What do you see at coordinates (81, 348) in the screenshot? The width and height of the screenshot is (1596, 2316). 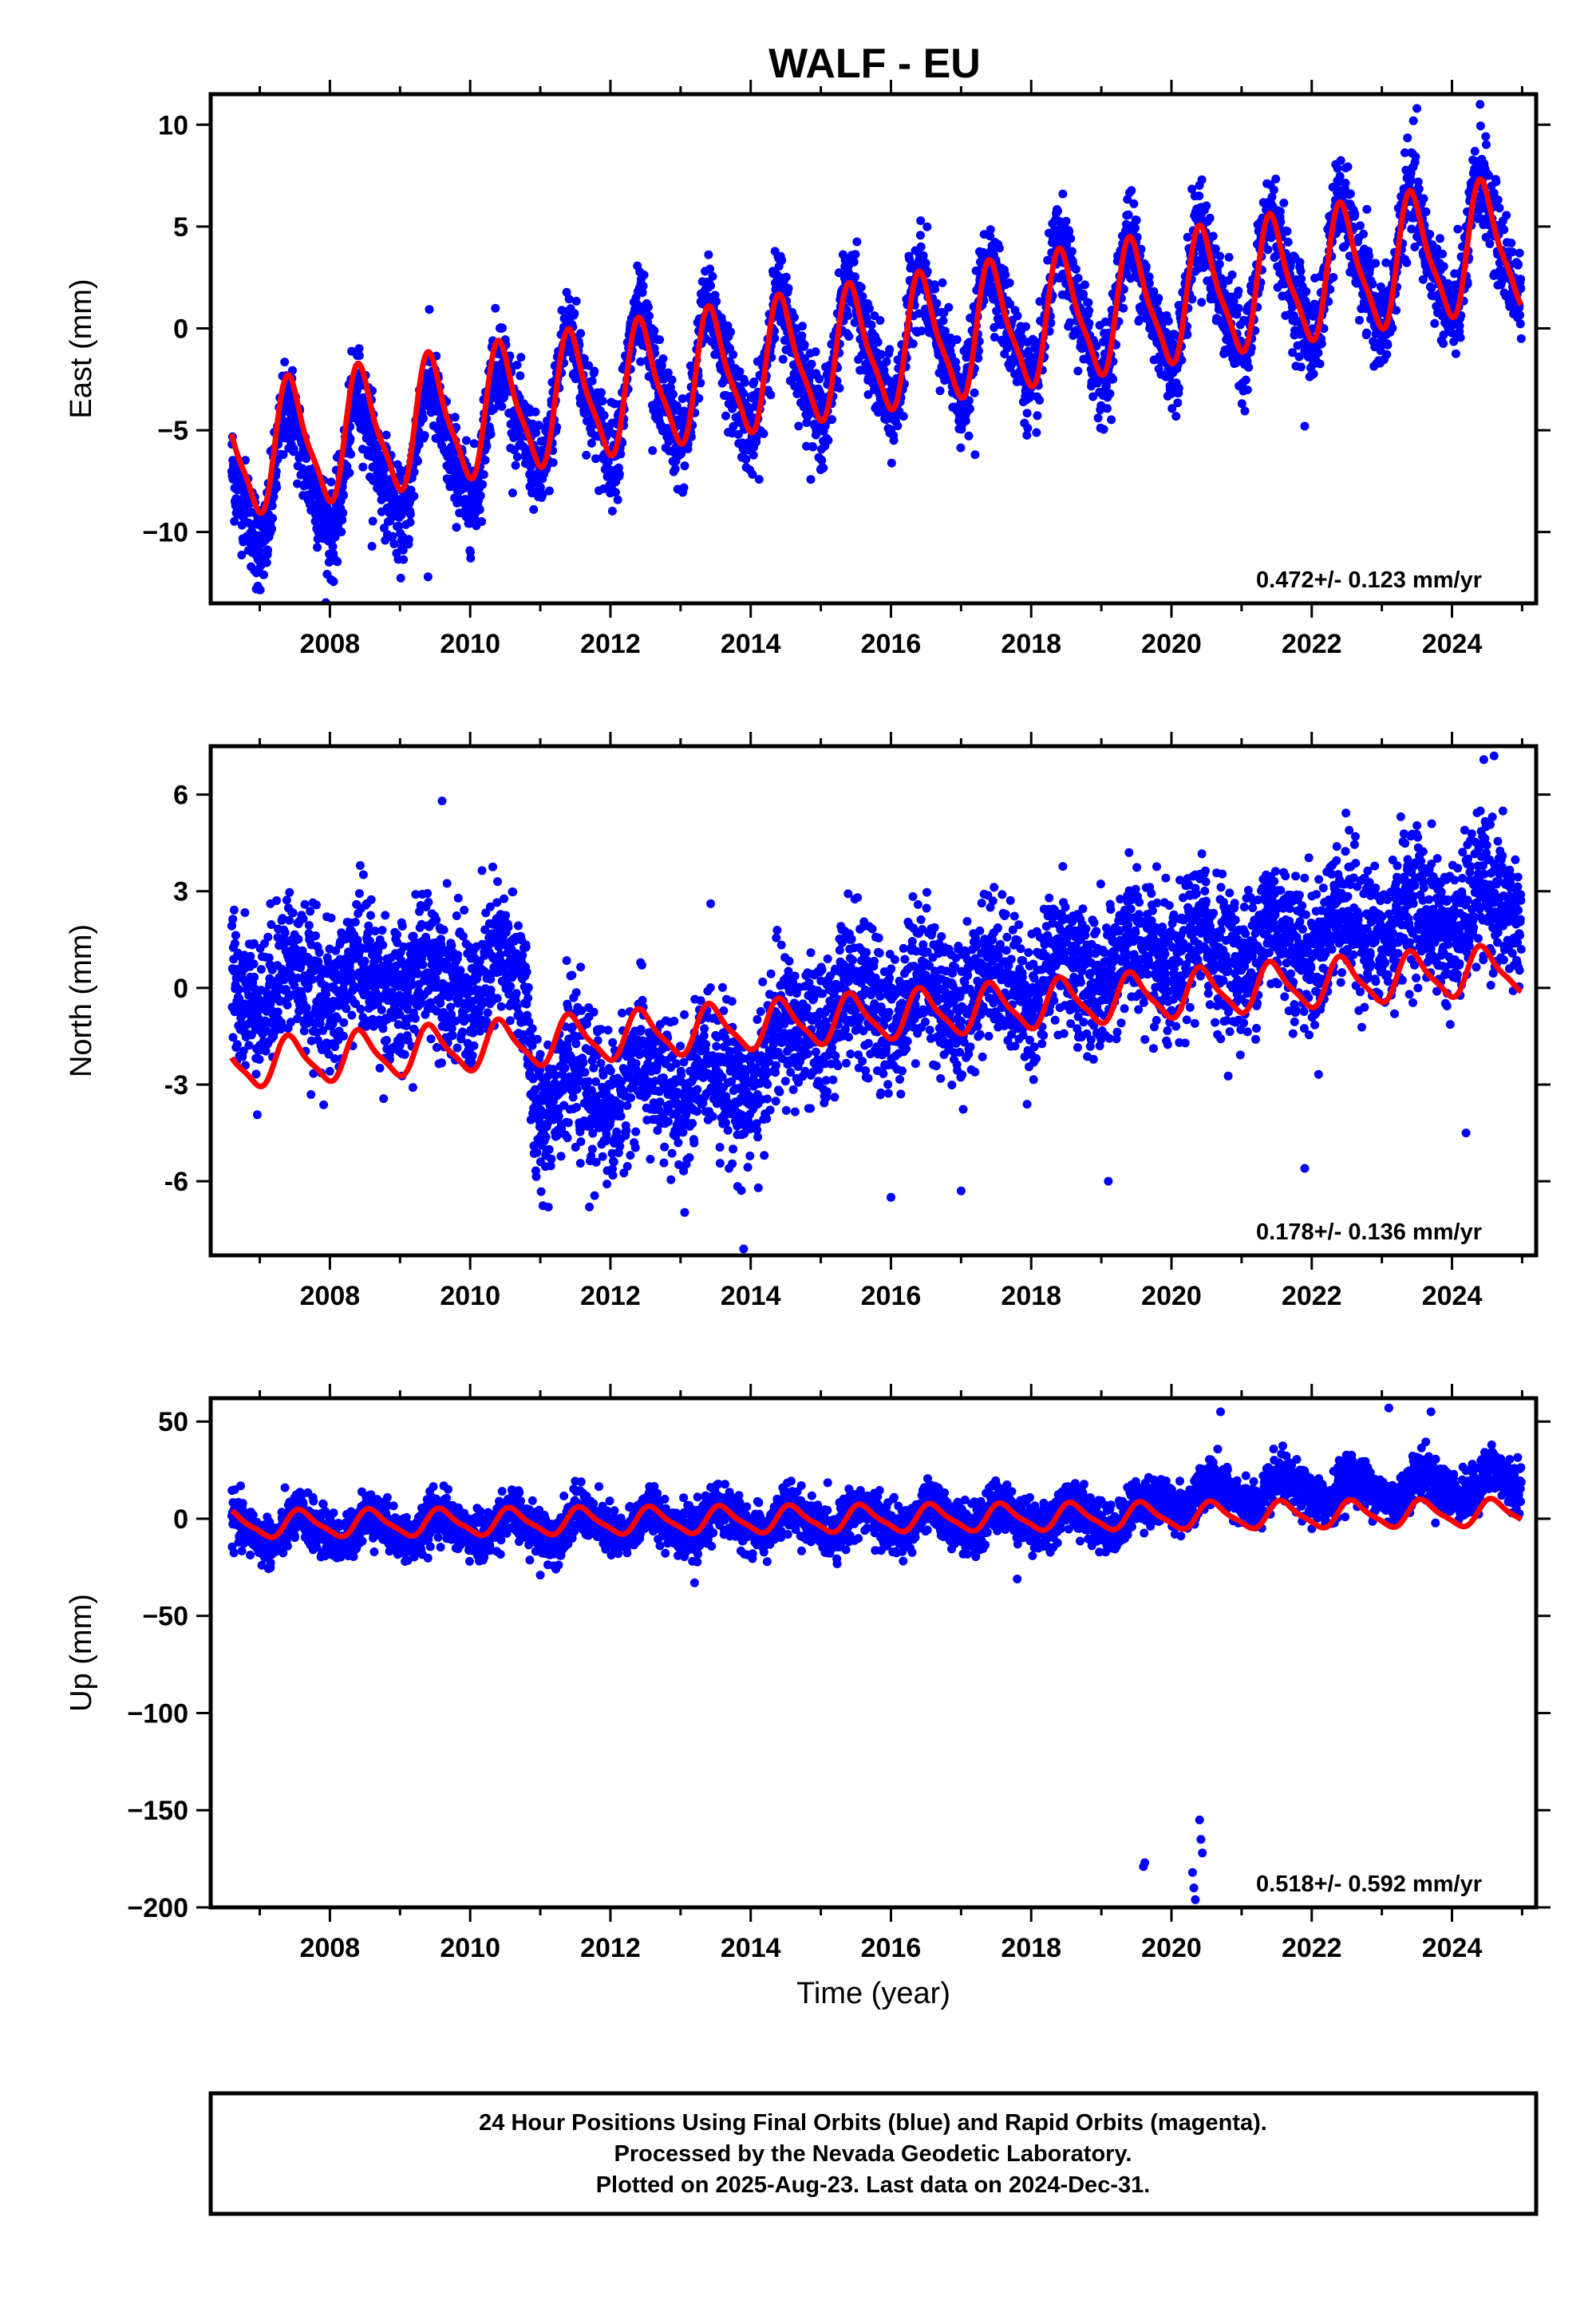 I see `y-axis-label: East (mm)` at bounding box center [81, 348].